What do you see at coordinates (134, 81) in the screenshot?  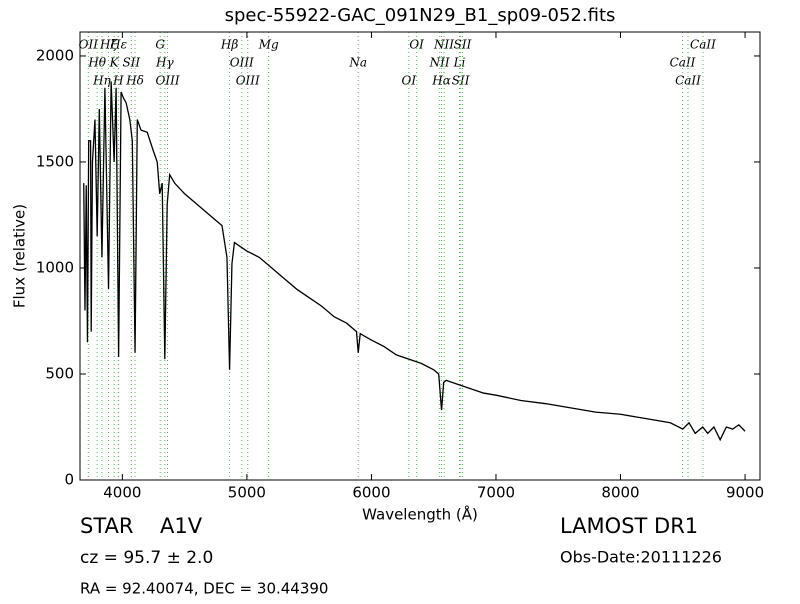 I see `spectral-line-label: Hδ` at bounding box center [134, 81].